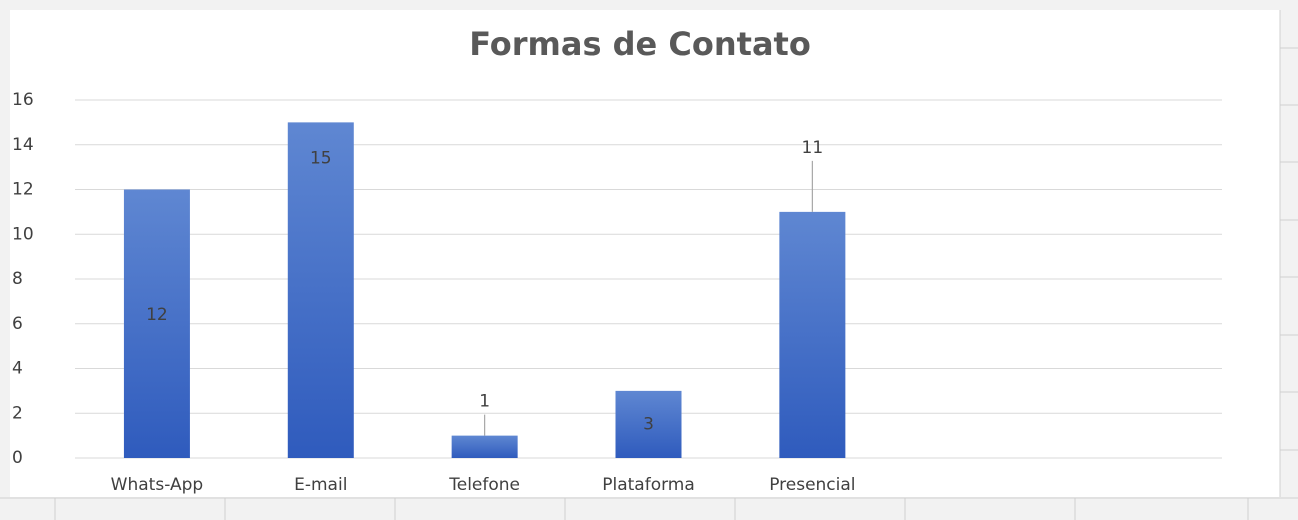 The width and height of the screenshot is (1298, 520). What do you see at coordinates (23, 100) in the screenshot?
I see `y-tick-label: 16` at bounding box center [23, 100].